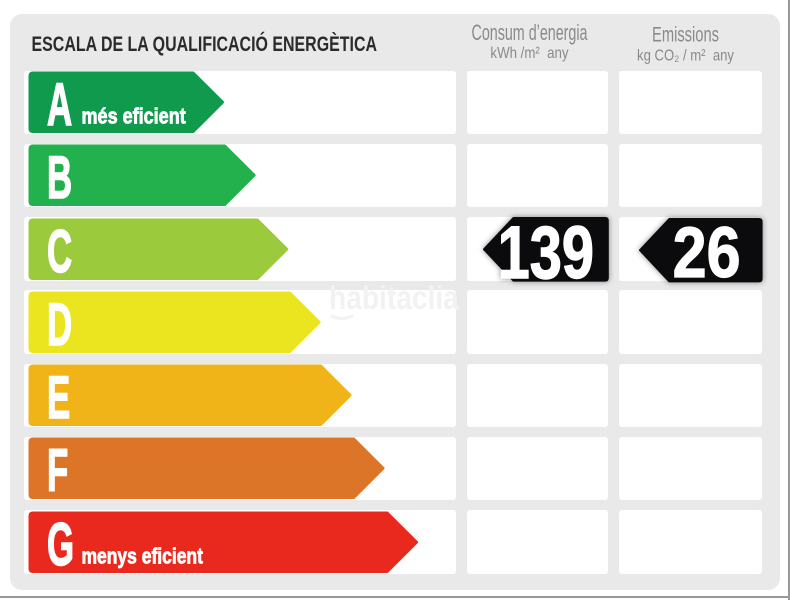 The height and width of the screenshot is (600, 790). Describe the element at coordinates (59, 323) in the screenshot. I see `svg-text: D` at that location.